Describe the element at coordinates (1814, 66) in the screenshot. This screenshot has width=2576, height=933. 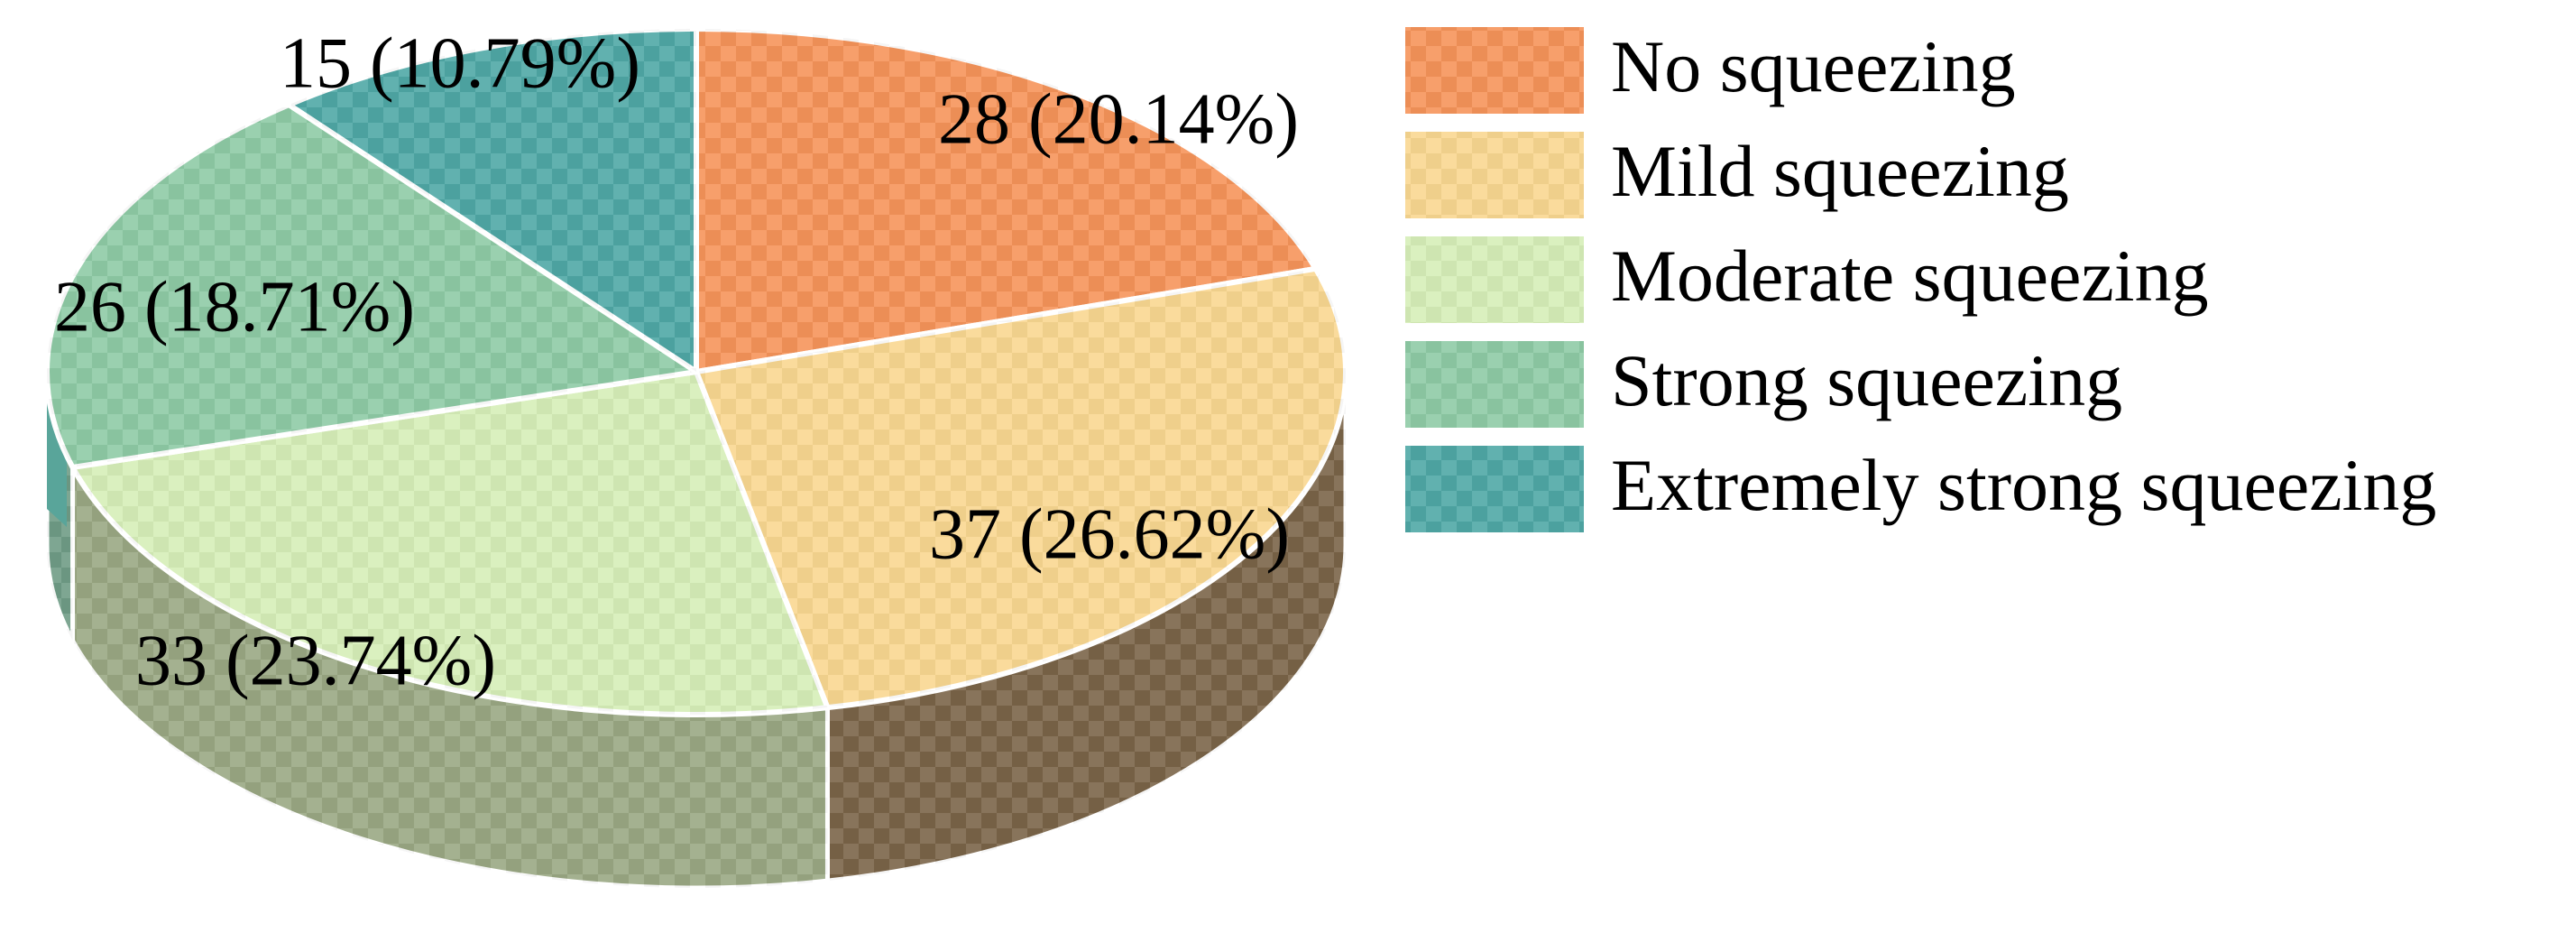
I see `legend-label: No squeezing` at that location.